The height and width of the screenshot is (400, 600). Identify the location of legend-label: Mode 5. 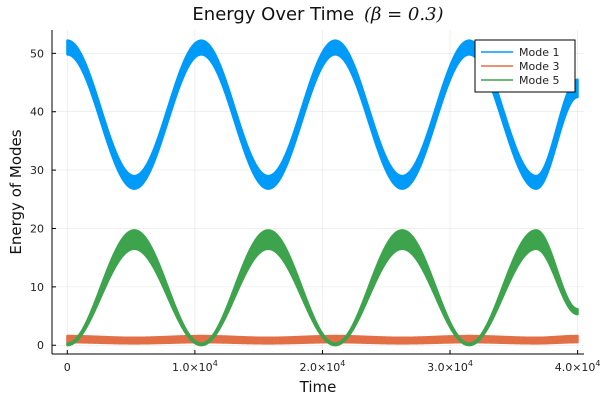
(539, 80).